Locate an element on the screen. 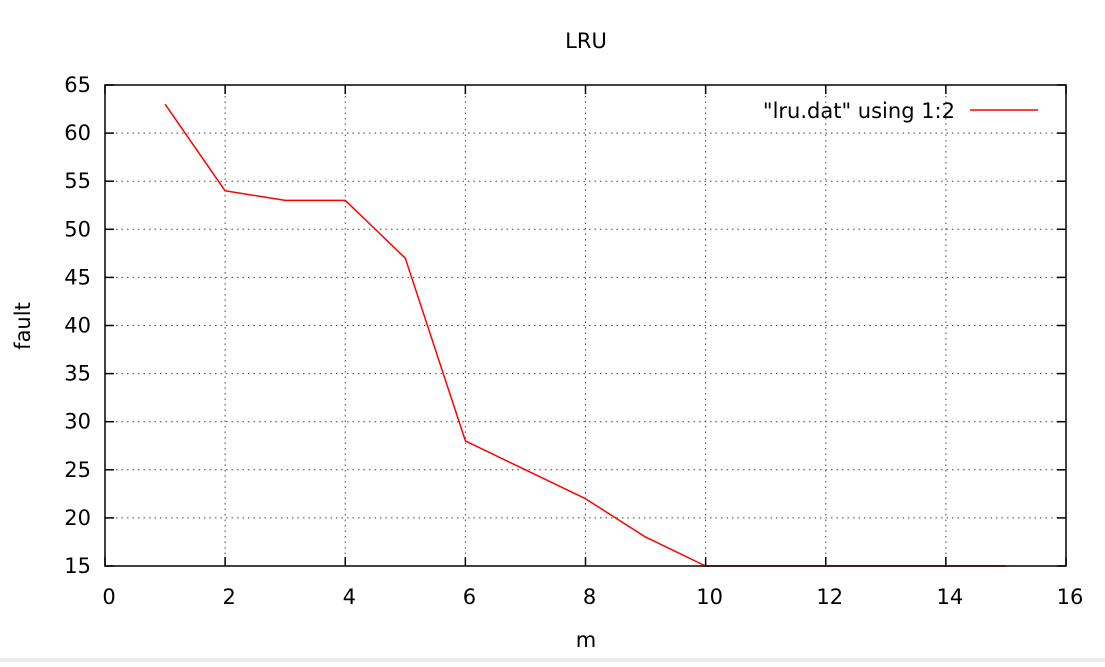 The image size is (1105, 667). y-tick-label: 55 is located at coordinates (77, 181).